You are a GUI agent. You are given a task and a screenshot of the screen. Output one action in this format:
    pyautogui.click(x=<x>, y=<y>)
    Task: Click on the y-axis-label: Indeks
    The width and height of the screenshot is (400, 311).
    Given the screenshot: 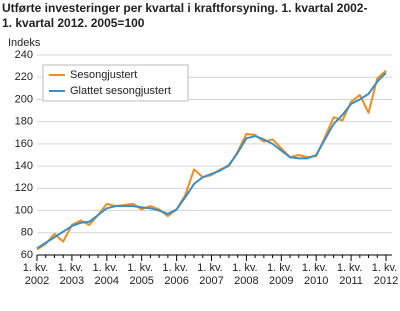 What is the action you would take?
    pyautogui.click(x=24, y=43)
    